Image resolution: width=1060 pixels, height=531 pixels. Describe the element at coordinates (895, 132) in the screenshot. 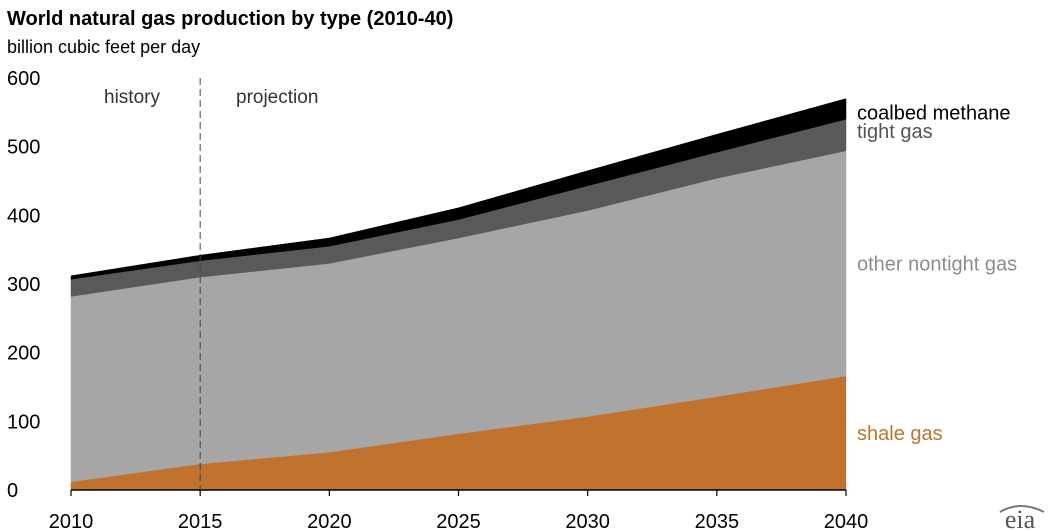

I see `legend-label-tight-gas: tight gas` at that location.